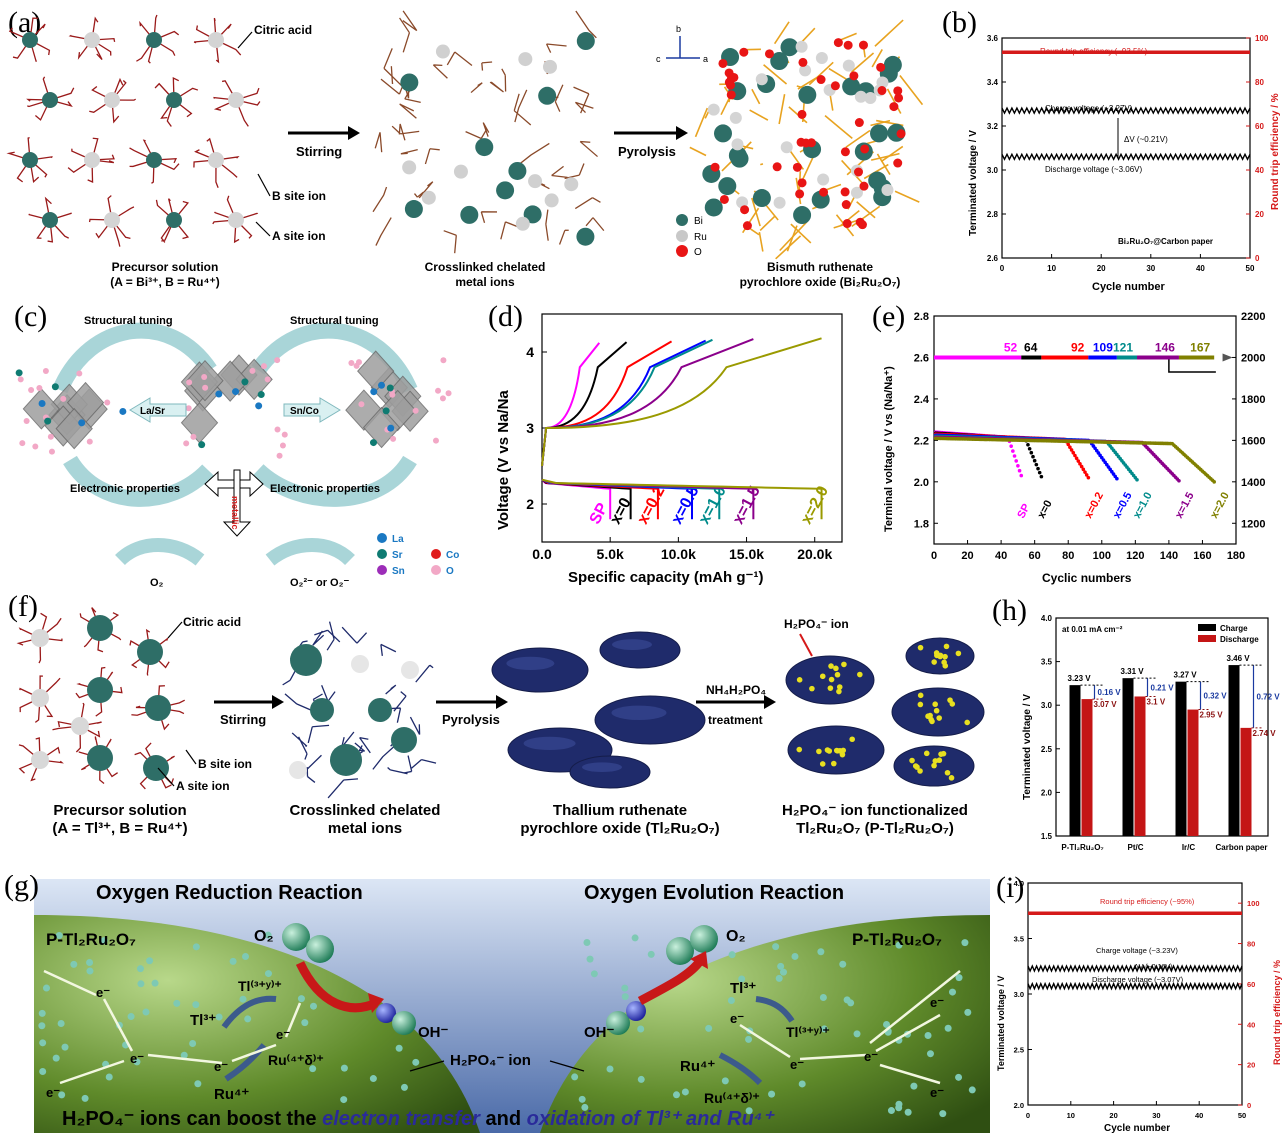 This screenshot has width=1285, height=1133. Describe the element at coordinates (610, 554) in the screenshot. I see `x-tick-label: 5.0k` at that location.